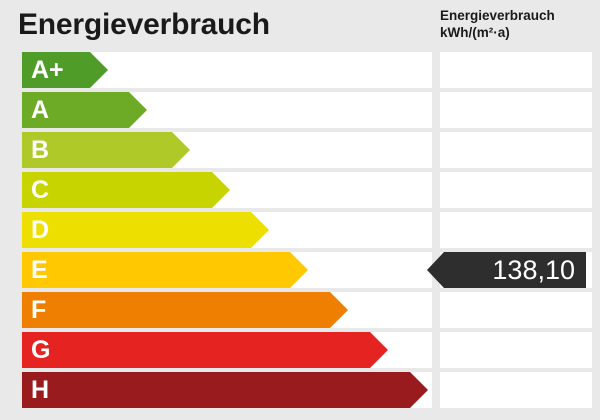 The width and height of the screenshot is (600, 420). I want to click on grade-row: E 138,10, so click(300, 272).